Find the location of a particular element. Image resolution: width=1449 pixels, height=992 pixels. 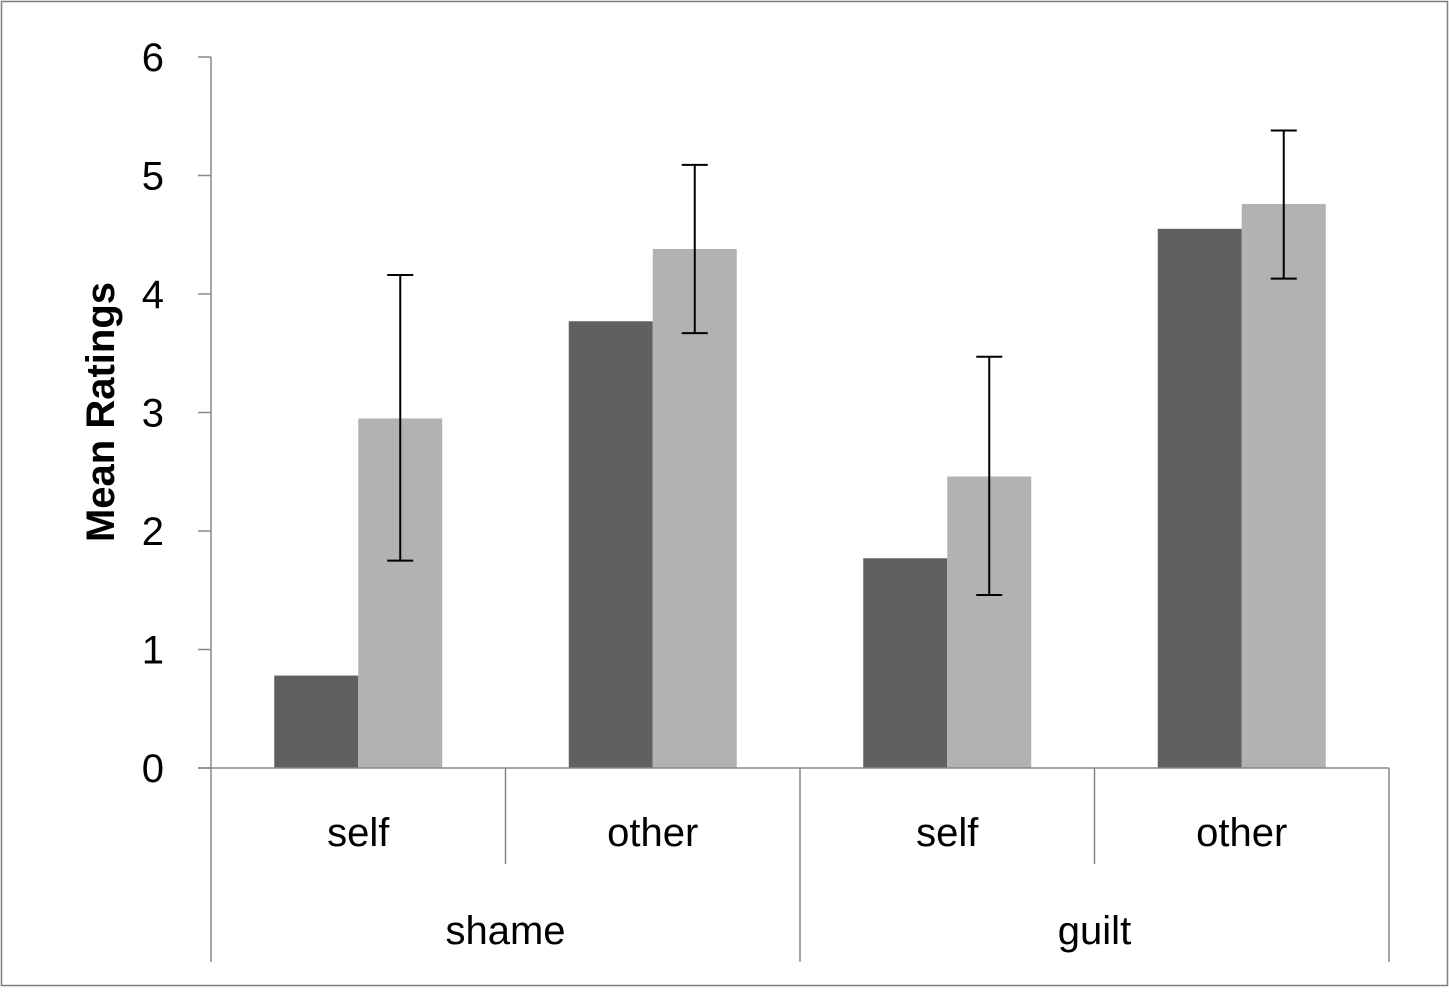

y-tick-label: 3 is located at coordinates (153, 414).